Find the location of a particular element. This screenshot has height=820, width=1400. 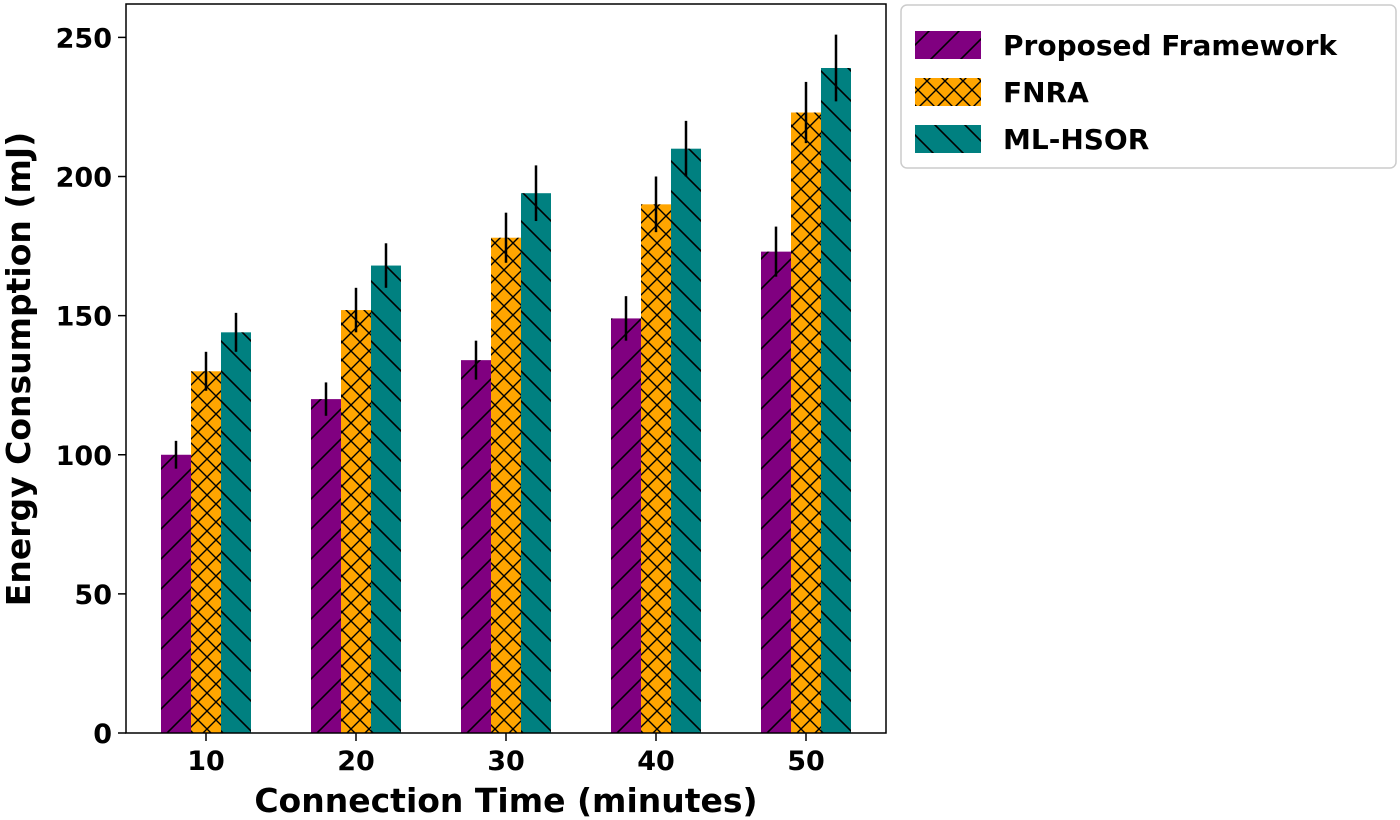

y-tick-label: 100 is located at coordinates (84, 456).